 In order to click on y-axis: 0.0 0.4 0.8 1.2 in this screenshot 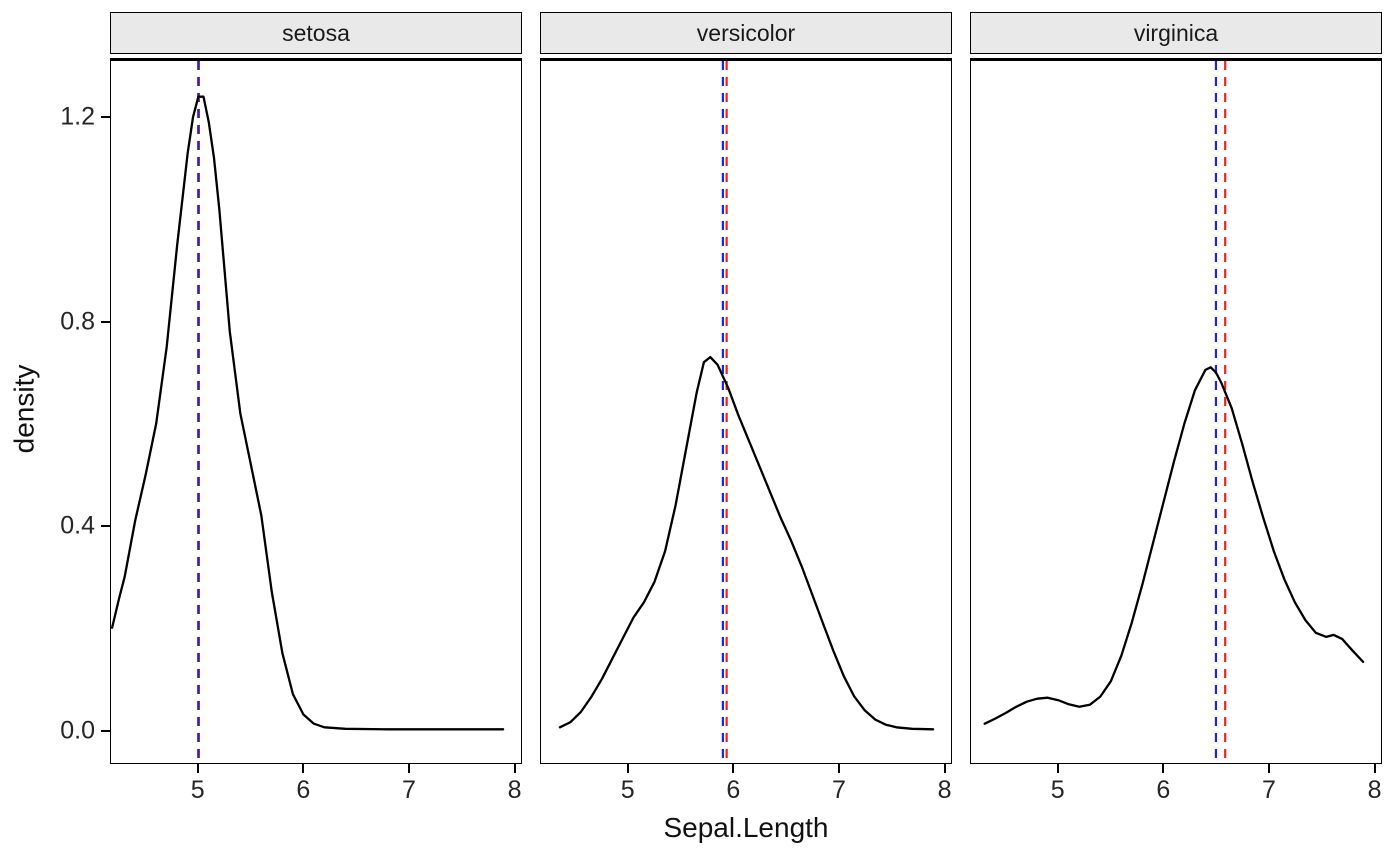, I will do `click(77, 409)`.